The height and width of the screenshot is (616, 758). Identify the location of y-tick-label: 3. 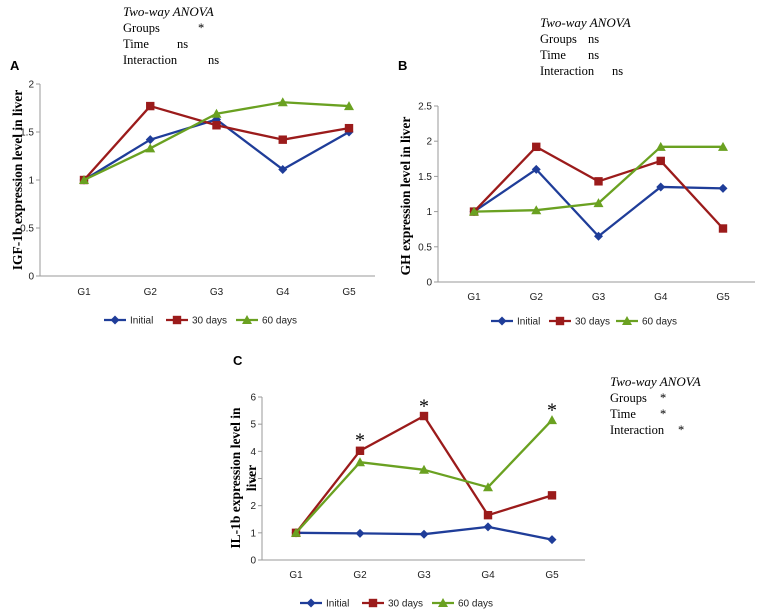
(253, 479).